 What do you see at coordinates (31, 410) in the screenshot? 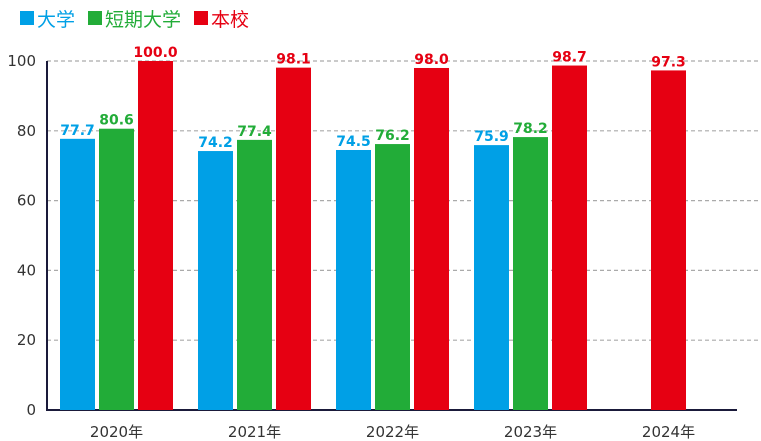
I see `y-tick-label: 0` at bounding box center [31, 410].